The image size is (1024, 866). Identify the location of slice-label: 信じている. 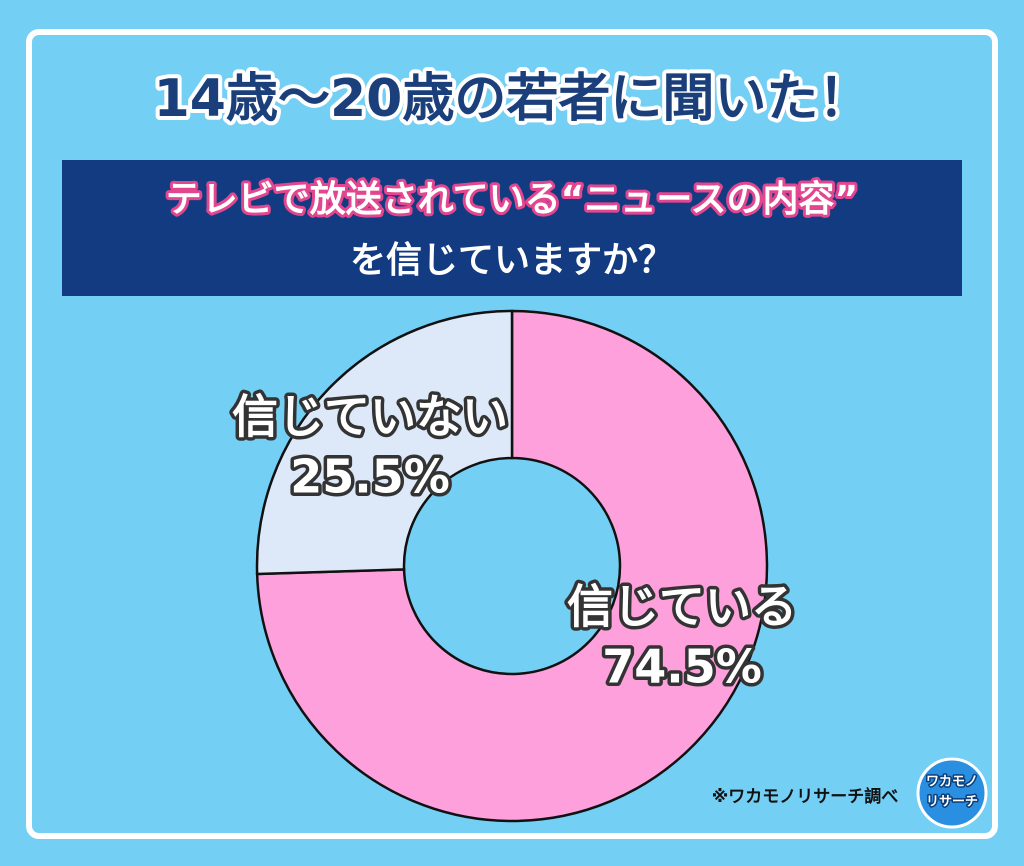
(682, 607).